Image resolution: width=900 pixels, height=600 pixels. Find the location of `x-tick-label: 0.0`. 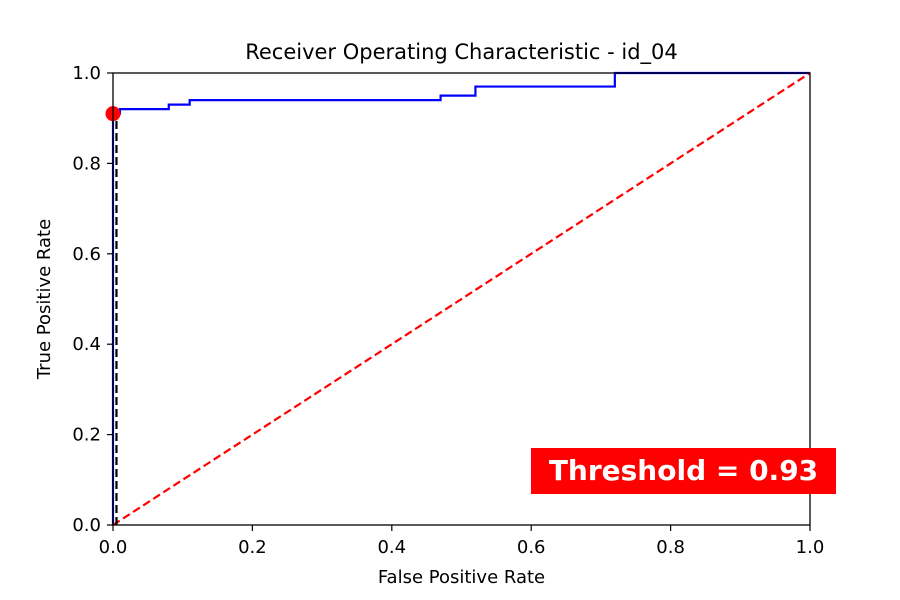

x-tick-label: 0.0 is located at coordinates (113, 547).